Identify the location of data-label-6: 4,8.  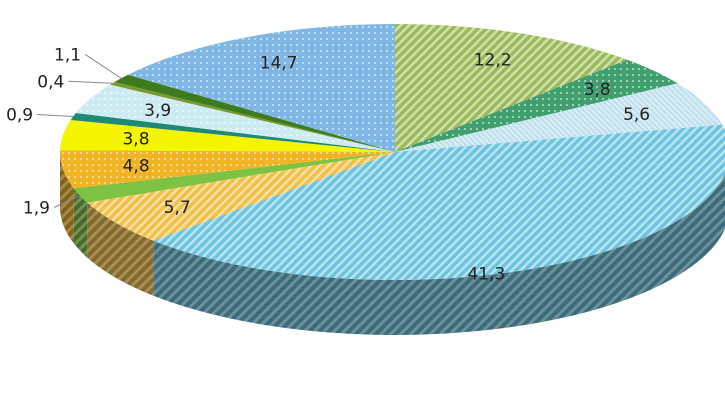
(136, 167).